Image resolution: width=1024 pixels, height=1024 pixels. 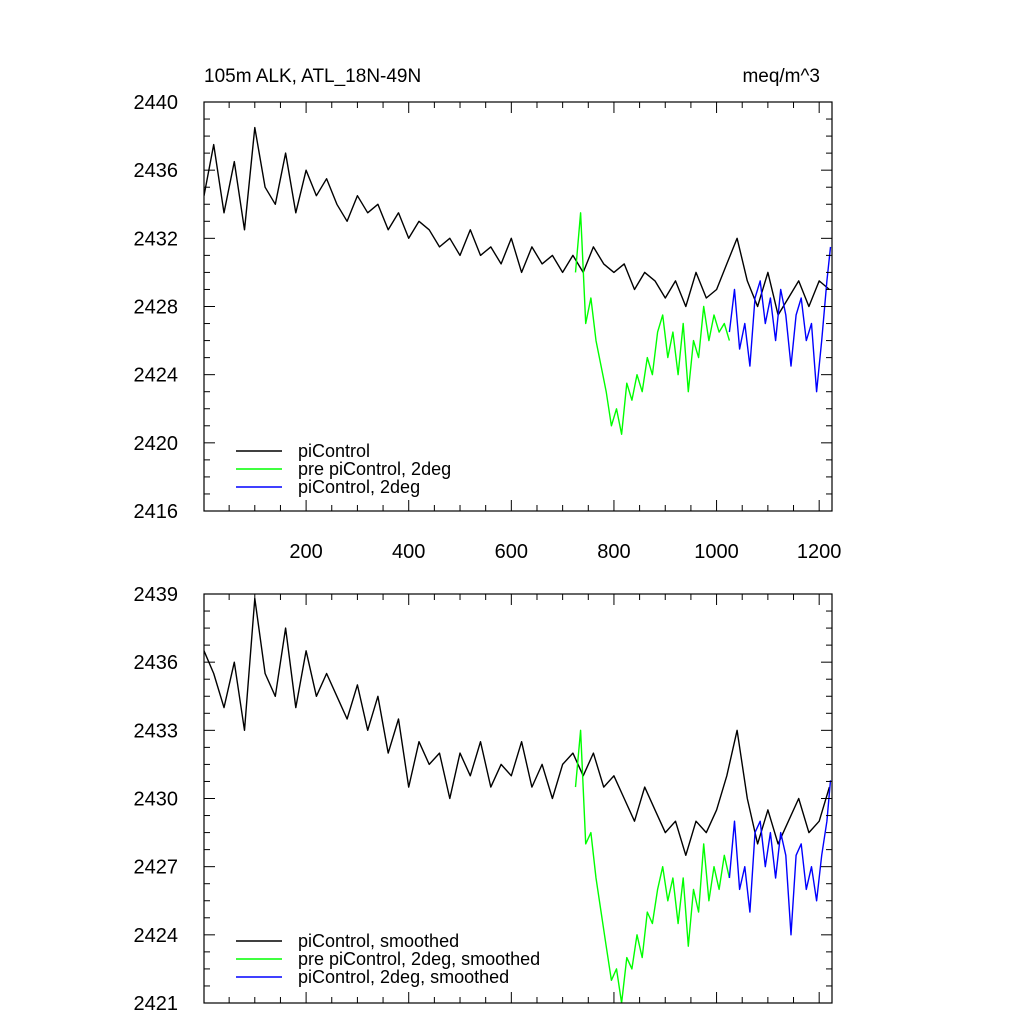 I want to click on top-y-tick-label: 2436, so click(x=156, y=171).